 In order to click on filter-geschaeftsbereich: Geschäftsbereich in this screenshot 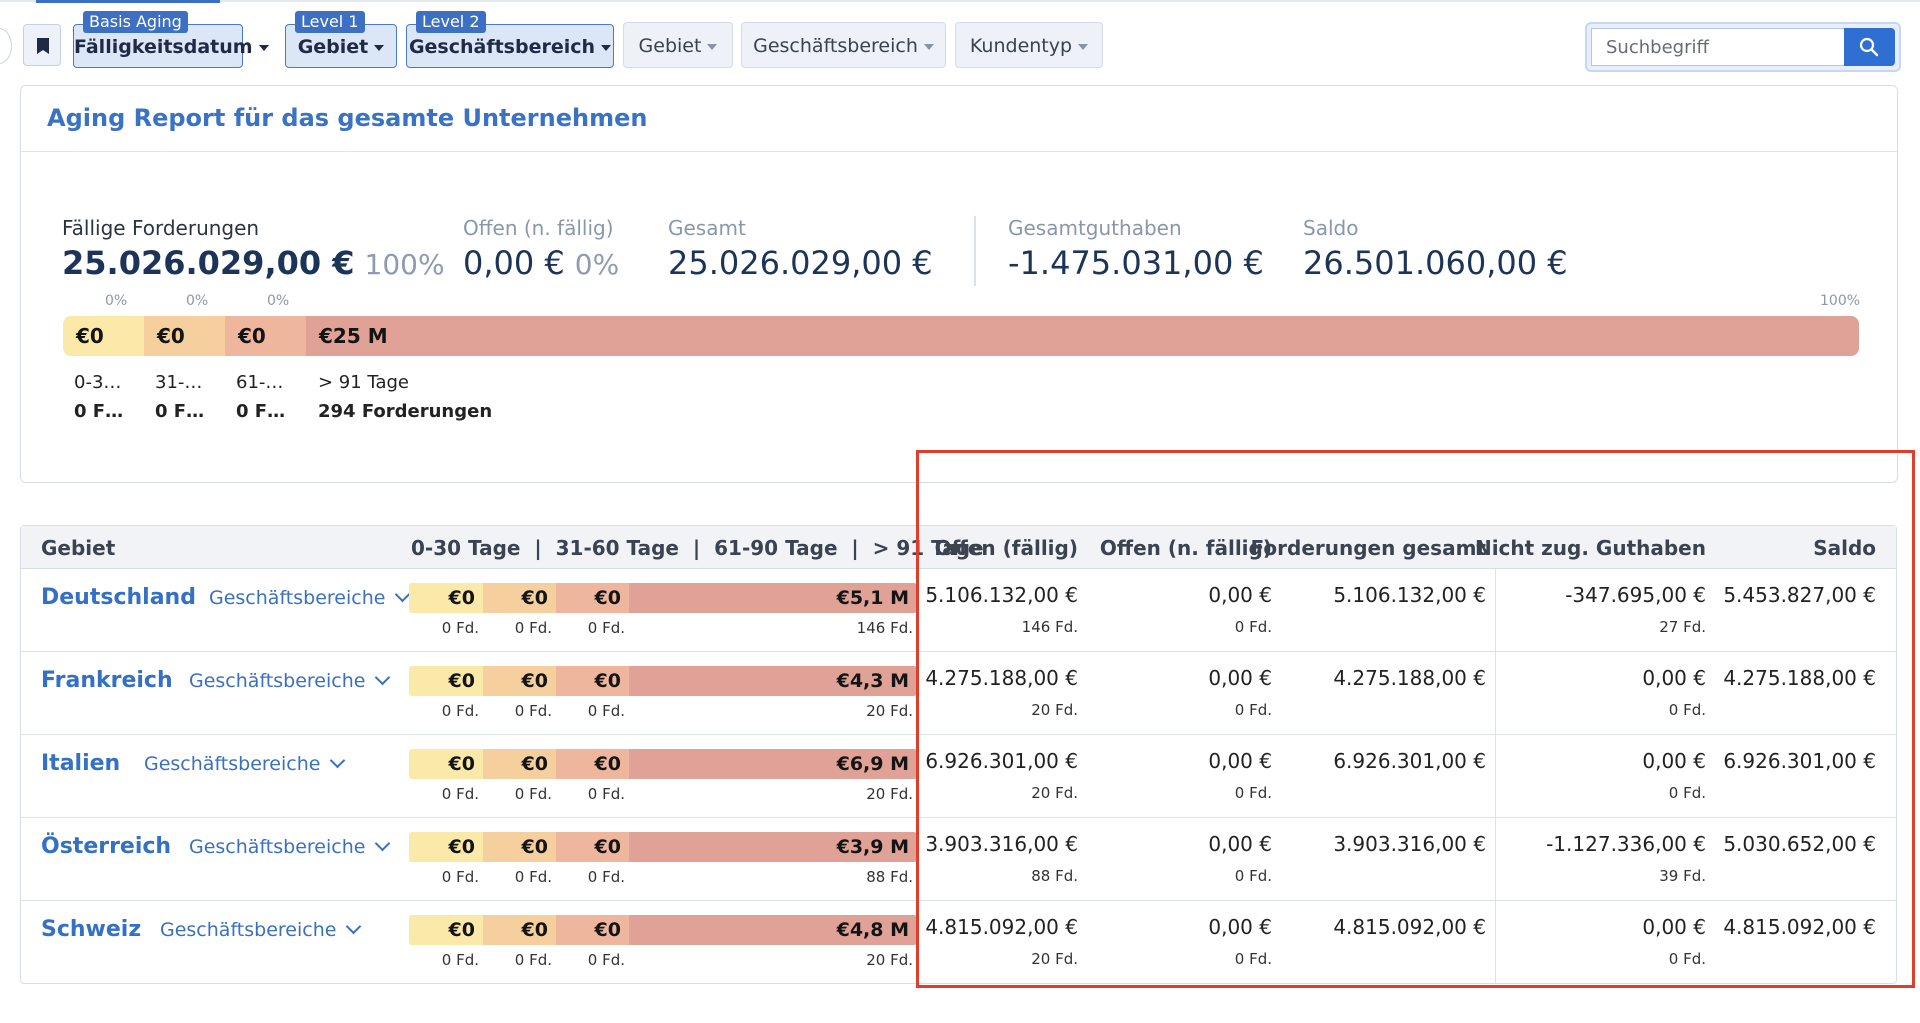, I will do `click(843, 45)`.